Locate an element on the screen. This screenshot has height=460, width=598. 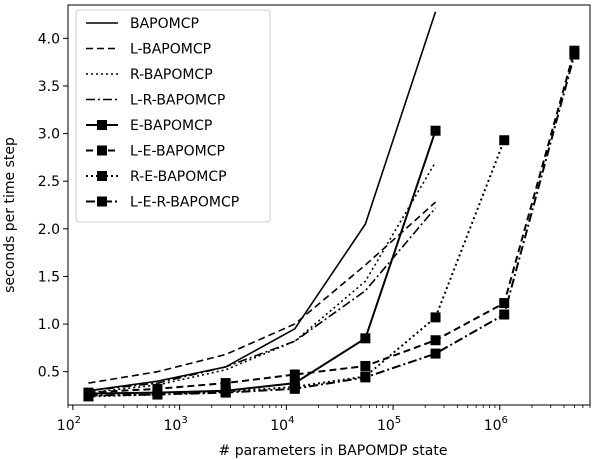
legend-item: R-BAPOMCP is located at coordinates (149, 75).